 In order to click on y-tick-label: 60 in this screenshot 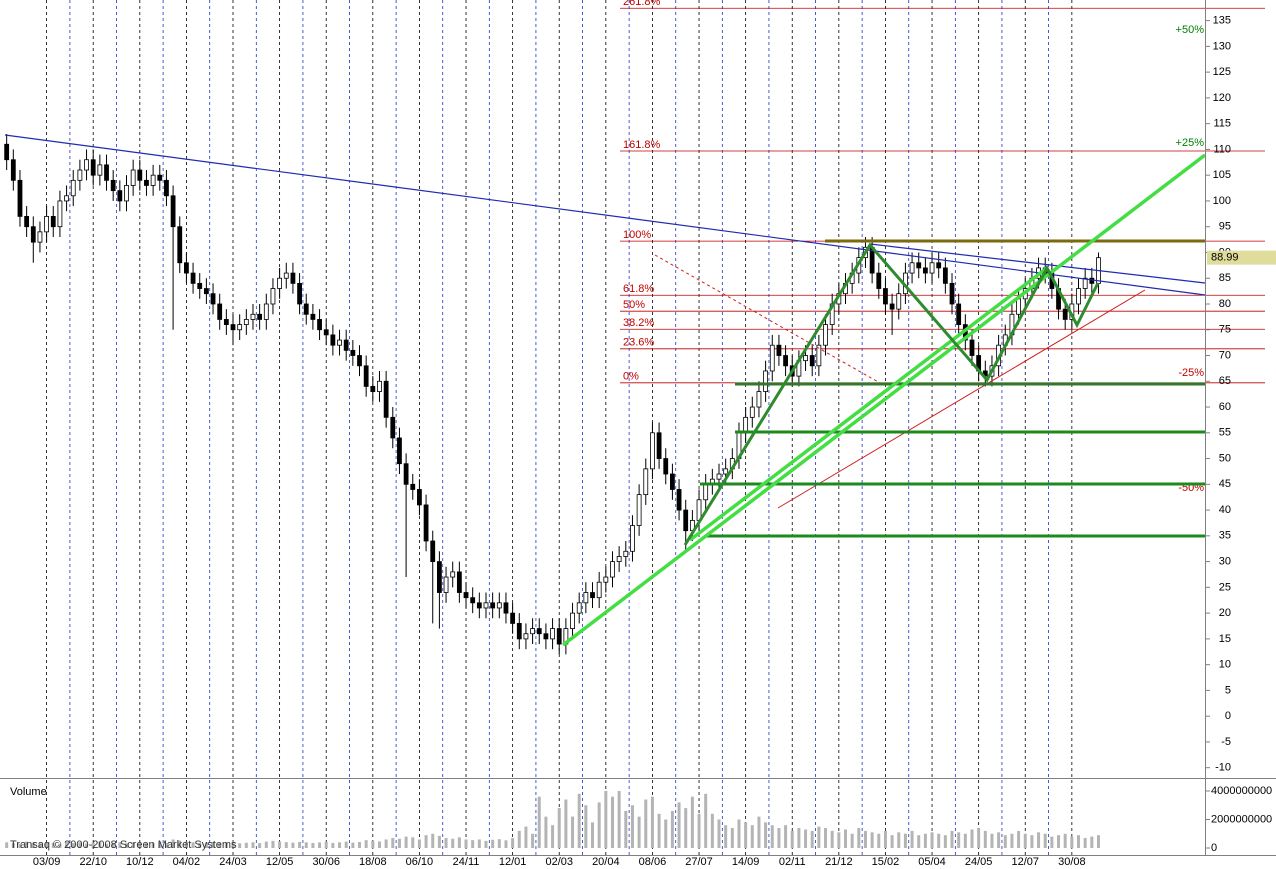, I will do `click(1225, 407)`.